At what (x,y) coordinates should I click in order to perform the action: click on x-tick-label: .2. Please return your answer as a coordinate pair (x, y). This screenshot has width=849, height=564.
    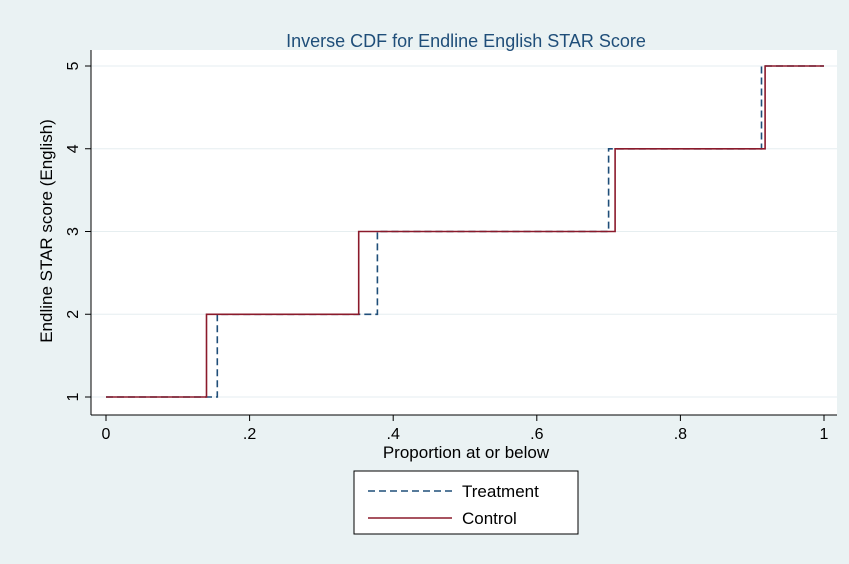
    Looking at the image, I should click on (249, 434).